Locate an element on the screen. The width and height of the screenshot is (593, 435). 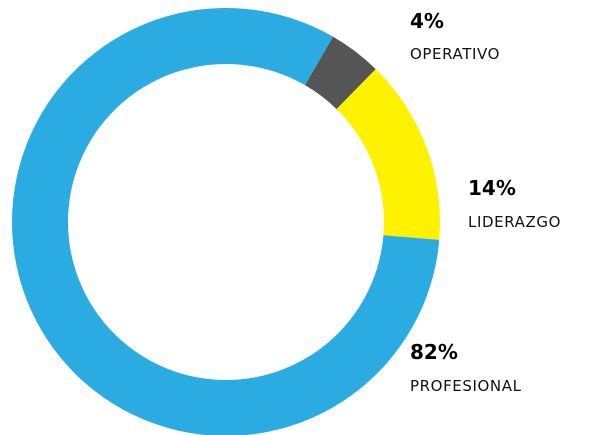
label-liderazgo-name: LIDERAZGO is located at coordinates (514, 222).